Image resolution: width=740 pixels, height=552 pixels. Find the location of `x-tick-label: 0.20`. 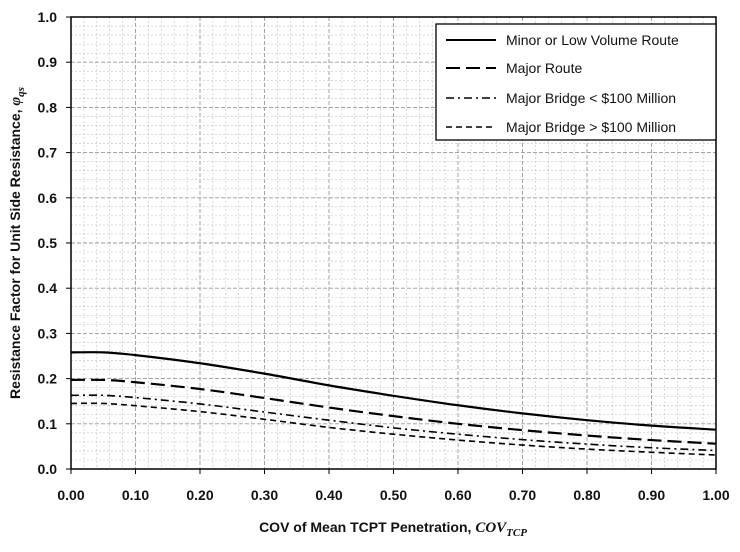

x-tick-label: 0.20 is located at coordinates (199, 495).